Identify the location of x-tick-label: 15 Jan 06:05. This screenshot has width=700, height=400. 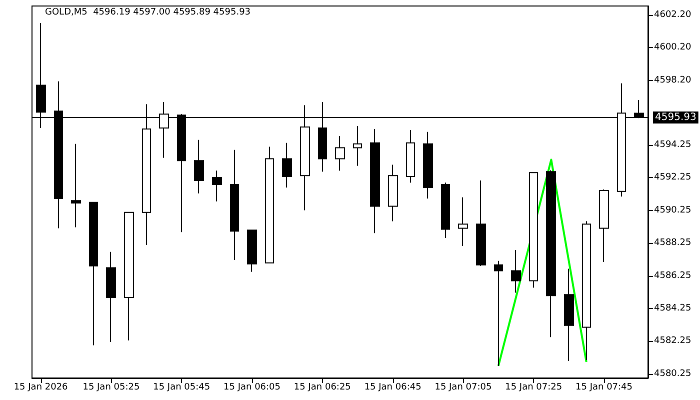
(252, 387).